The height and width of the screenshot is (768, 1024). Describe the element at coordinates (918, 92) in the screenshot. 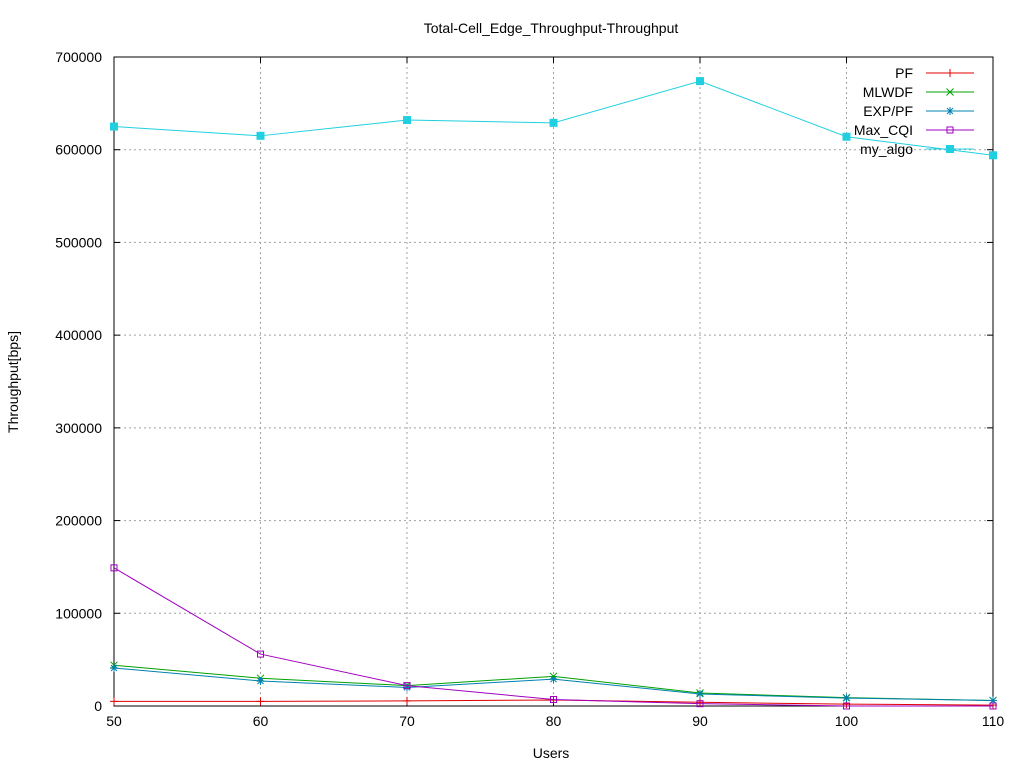

I see `legend-item-mlwdf: MLWDF` at that location.